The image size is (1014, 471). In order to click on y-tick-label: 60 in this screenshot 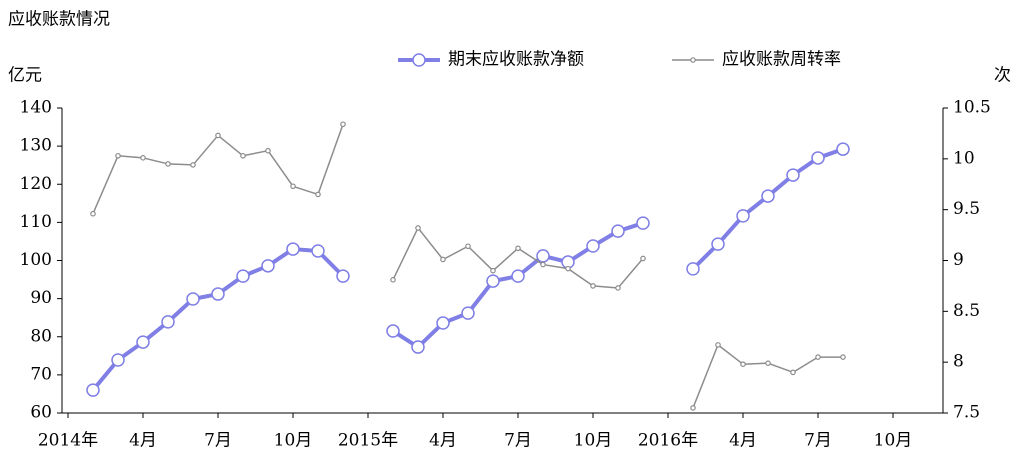, I will do `click(41, 413)`.